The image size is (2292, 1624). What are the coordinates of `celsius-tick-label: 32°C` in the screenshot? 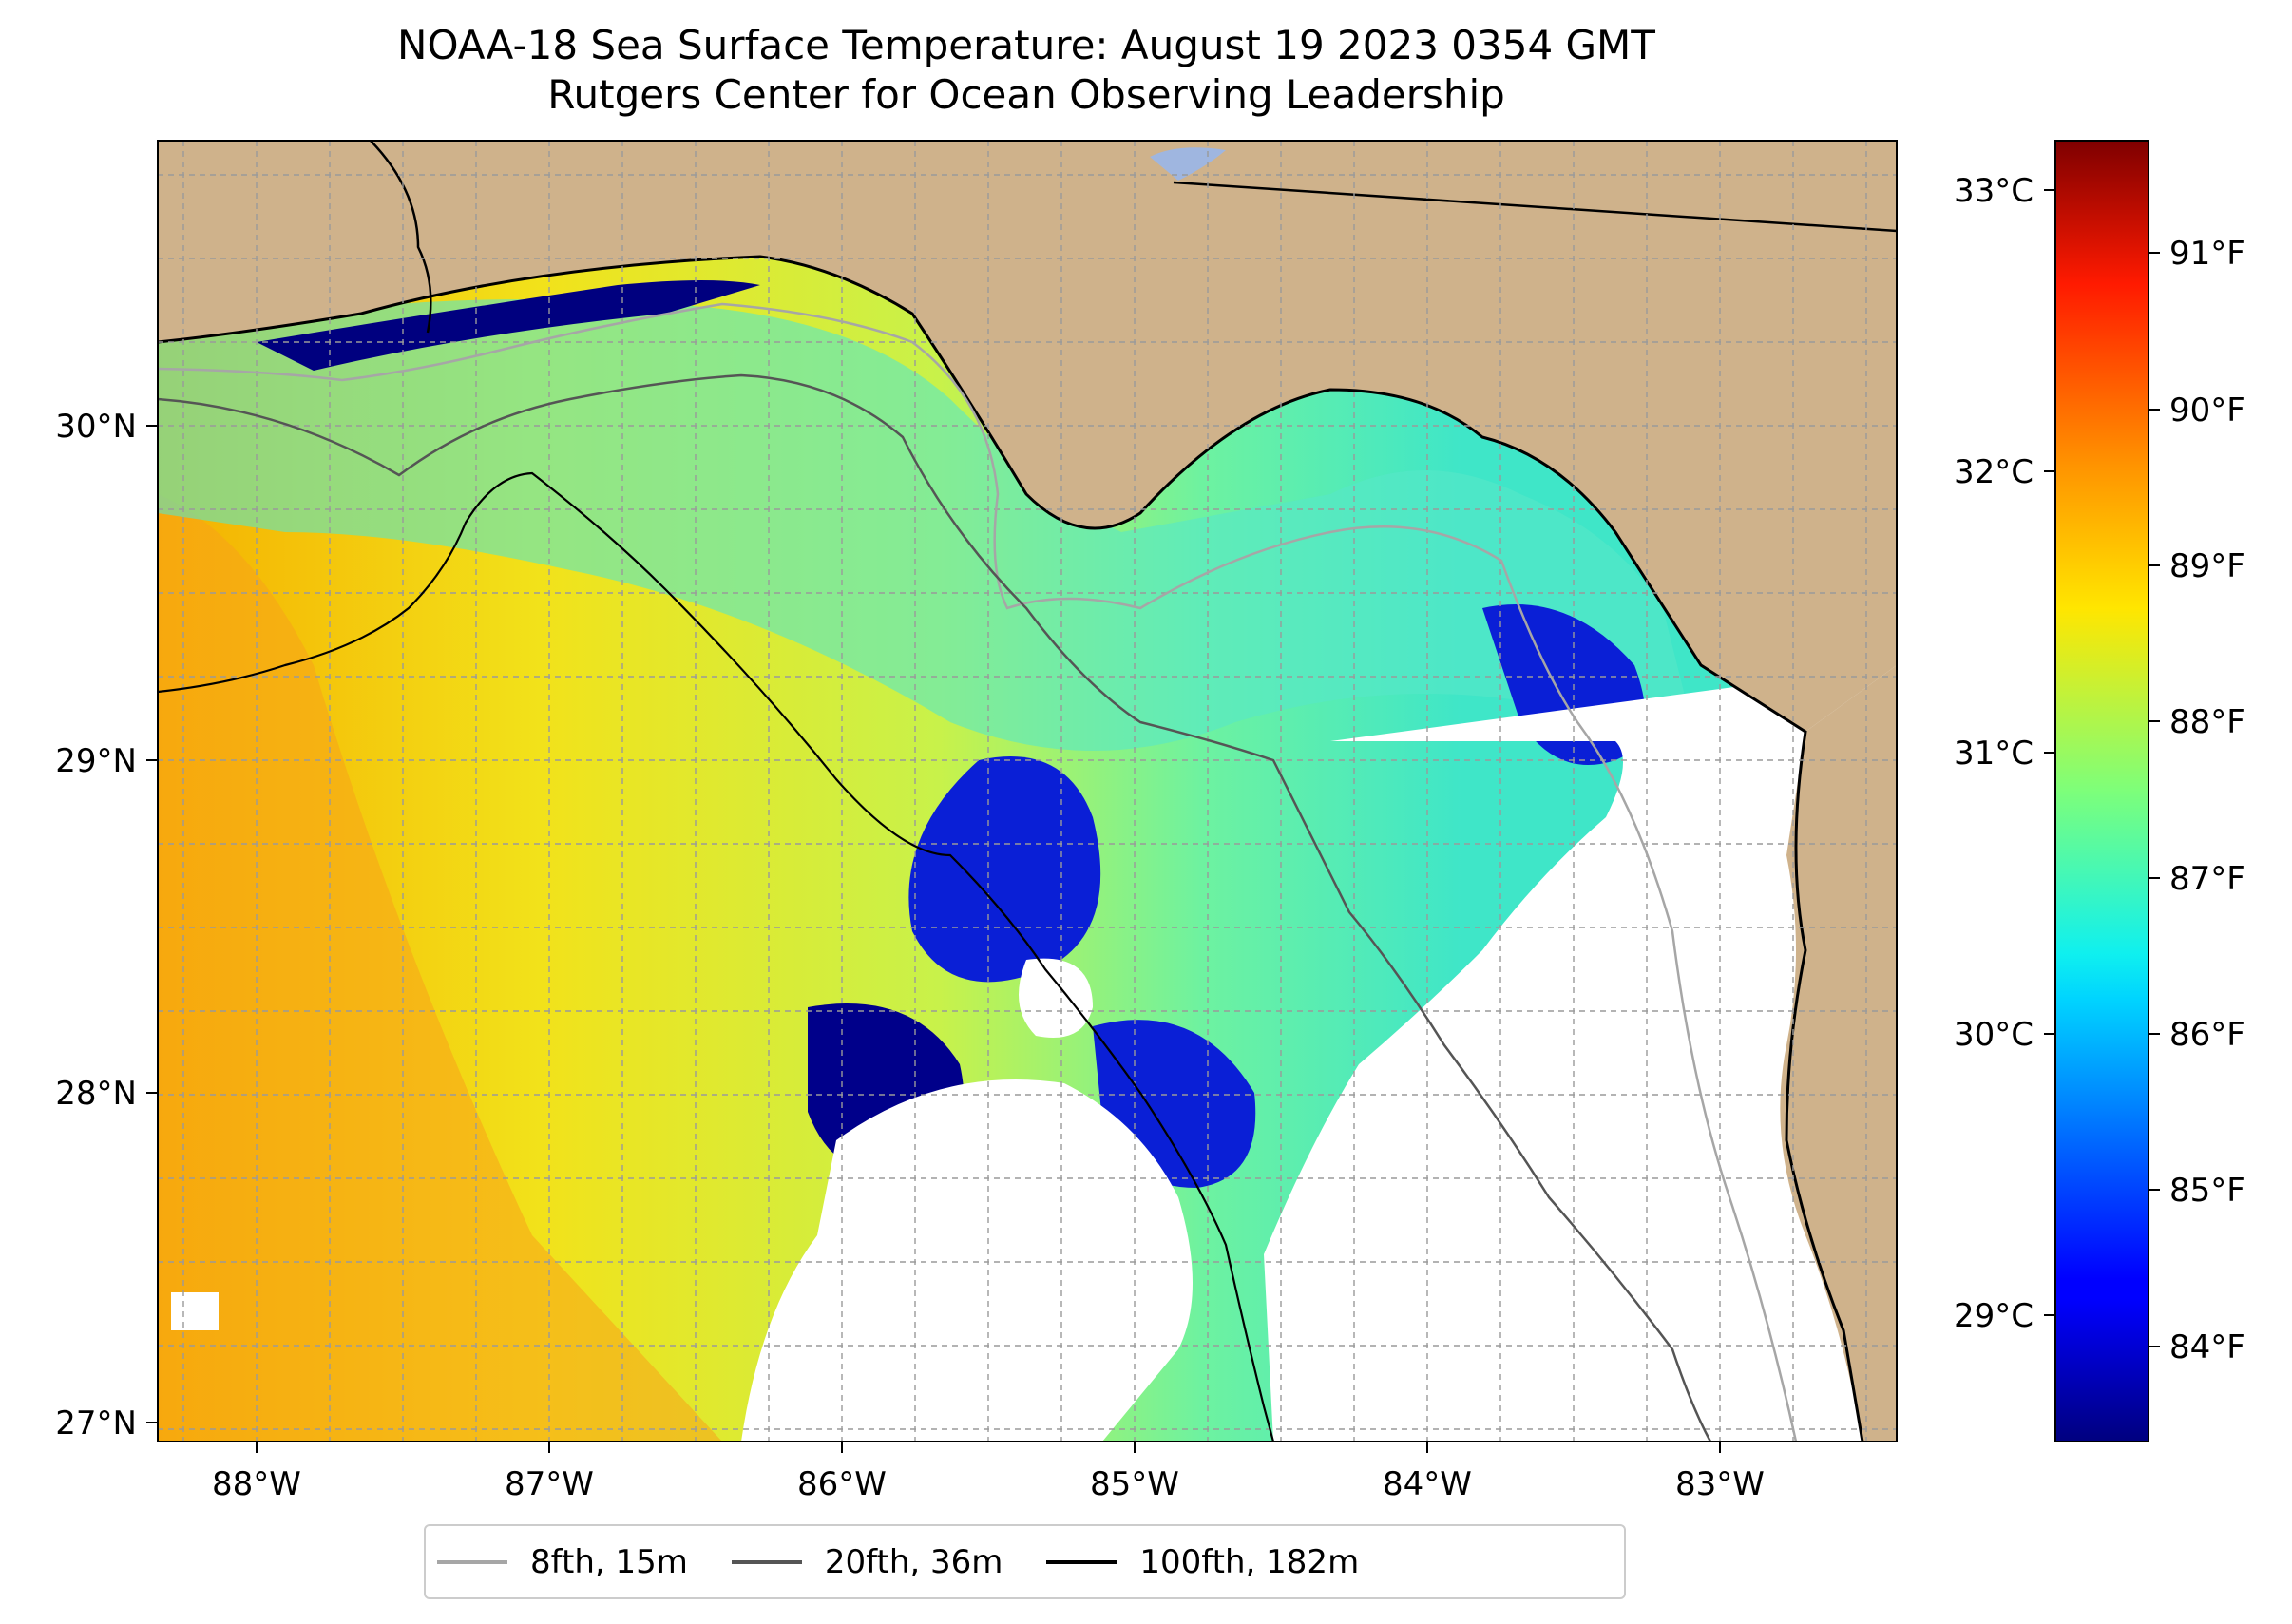 It's located at (1994, 472).